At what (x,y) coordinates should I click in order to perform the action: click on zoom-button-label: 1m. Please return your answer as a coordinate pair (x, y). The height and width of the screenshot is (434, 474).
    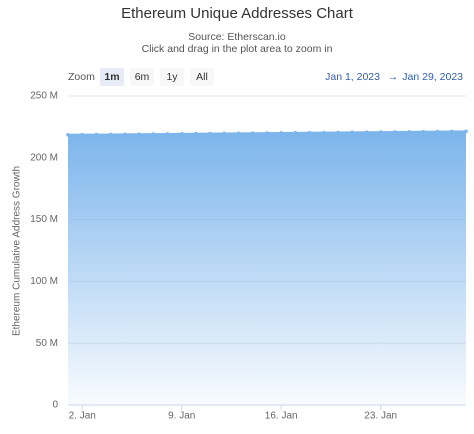
    Looking at the image, I should click on (111, 77).